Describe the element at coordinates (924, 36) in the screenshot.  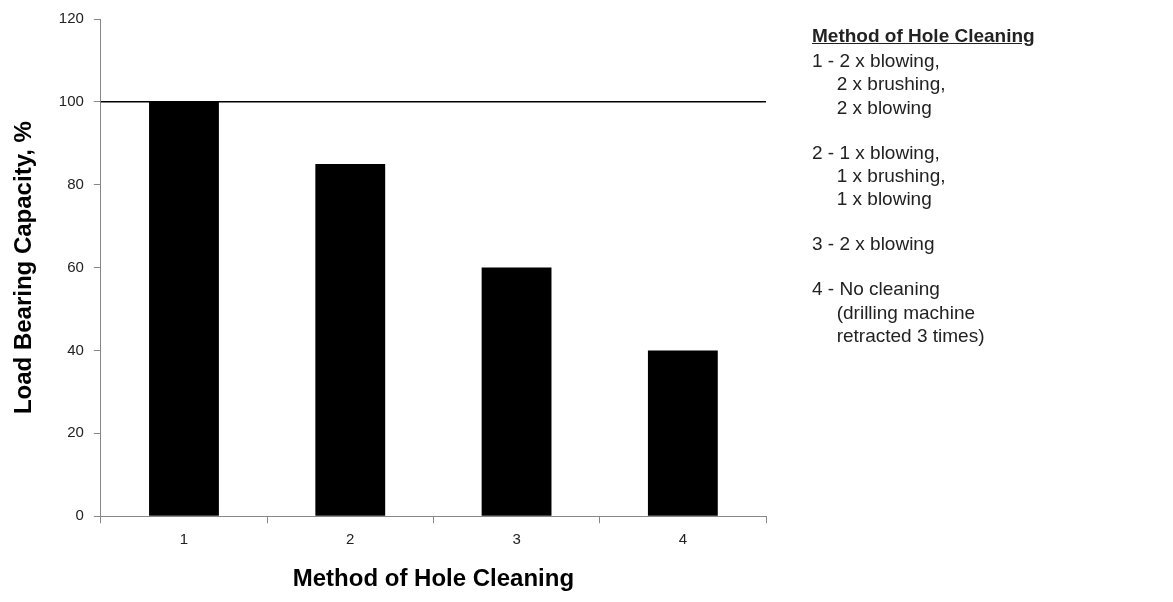
I see `text: Method of Hole Cleaning` at that location.